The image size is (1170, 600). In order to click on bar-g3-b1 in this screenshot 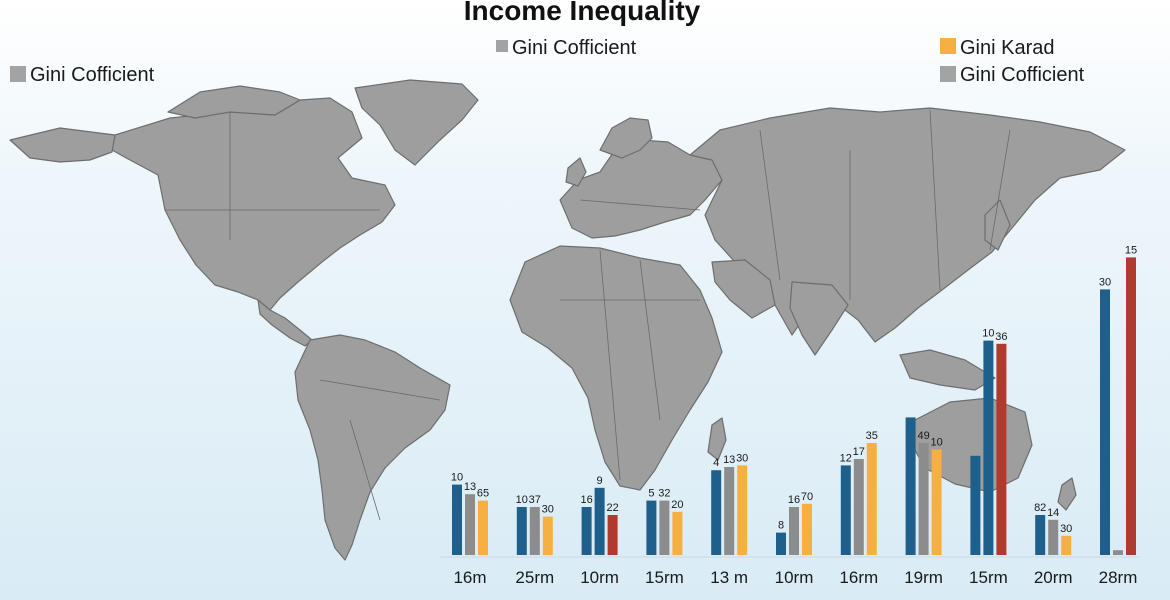, I will do `click(664, 527)`.